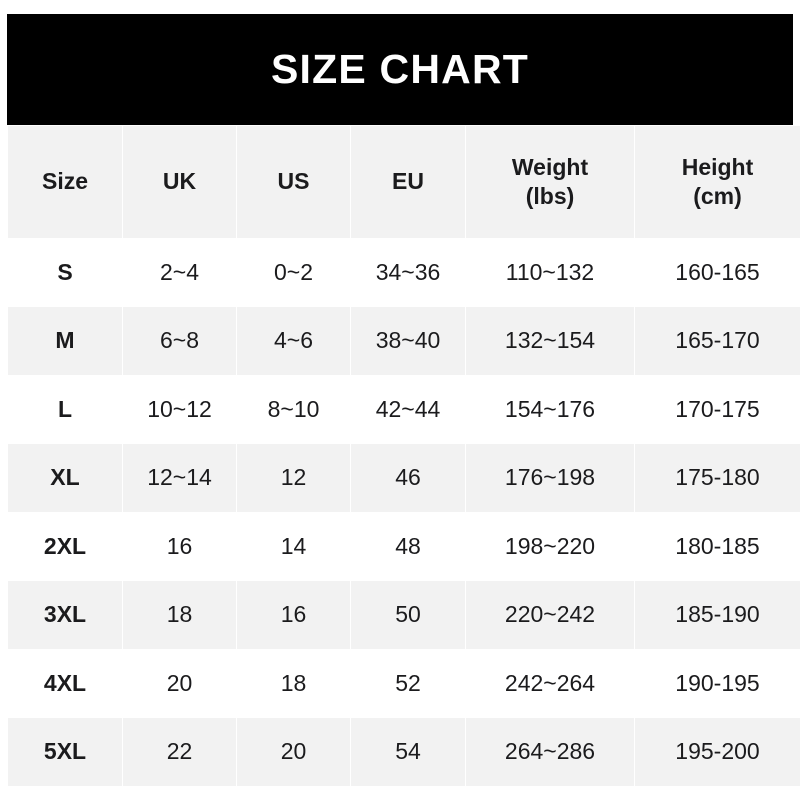  What do you see at coordinates (65, 409) in the screenshot?
I see `cell-size: L` at bounding box center [65, 409].